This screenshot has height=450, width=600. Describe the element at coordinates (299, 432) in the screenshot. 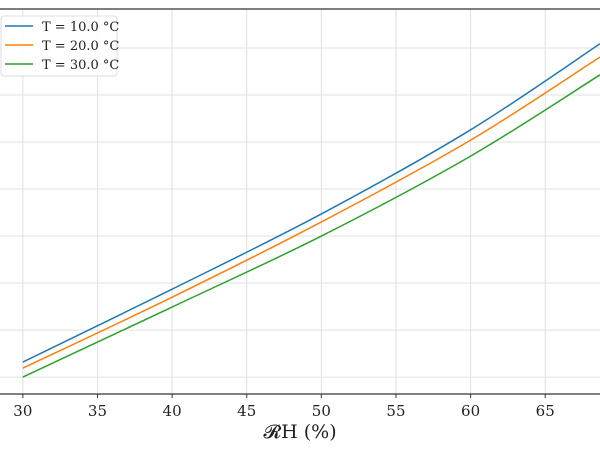

I see `x-axis-label: 𝓡H (%)` at that location.